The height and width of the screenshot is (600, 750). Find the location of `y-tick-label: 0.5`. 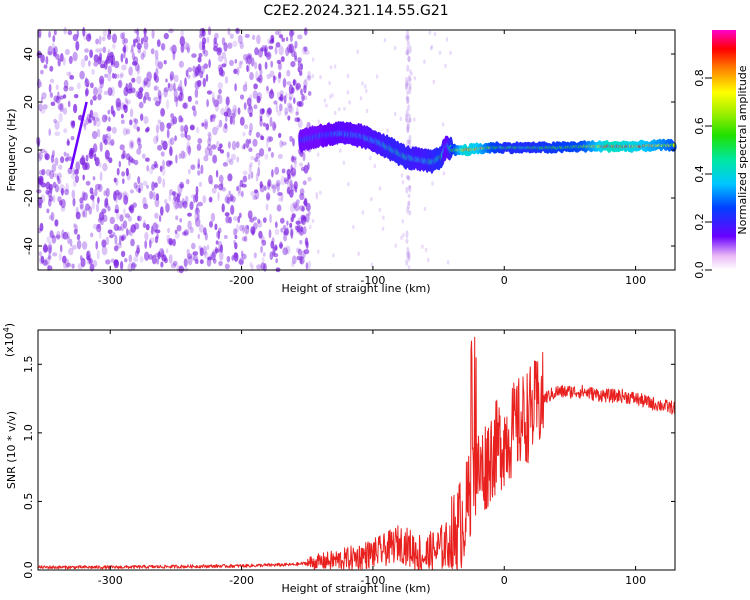

y-tick-label: 0.5 is located at coordinates (28, 502).